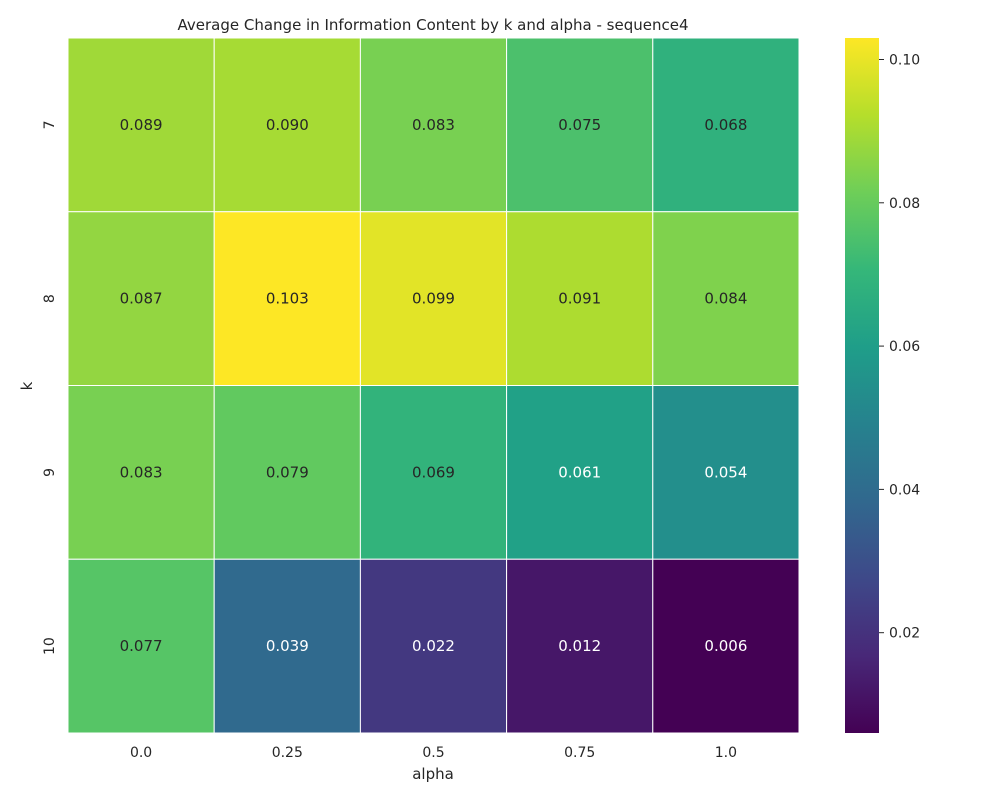 This screenshot has height=800, width=1000. I want to click on cell-value-label: 0.054, so click(725, 472).